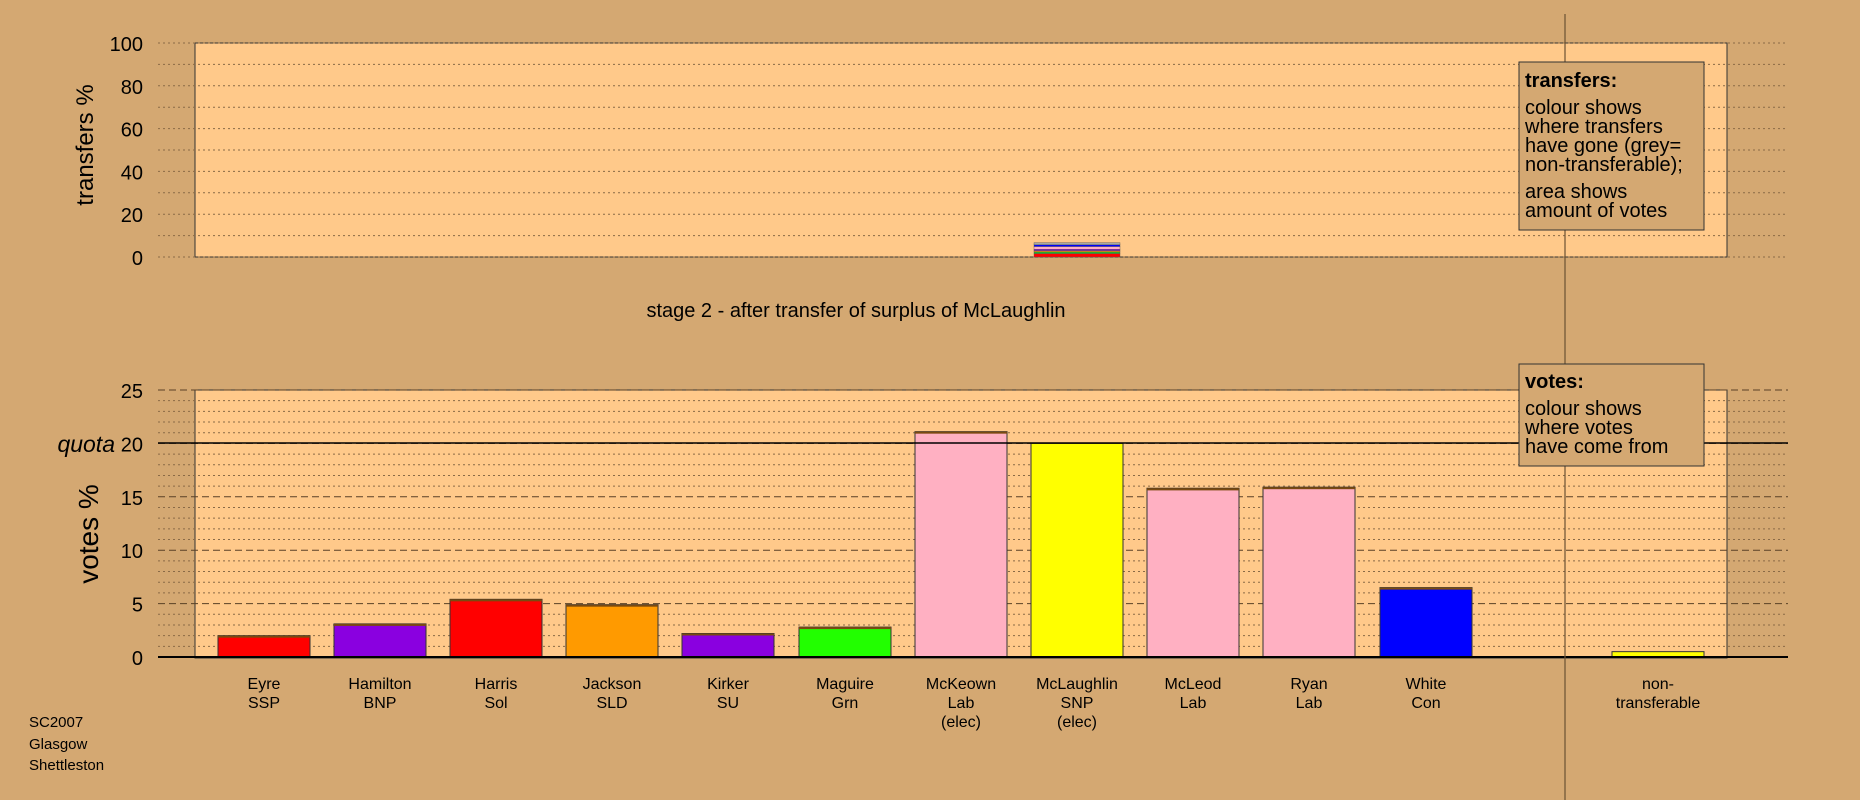 The image size is (1860, 800). I want to click on candidate-label: SNP, so click(1077, 703).